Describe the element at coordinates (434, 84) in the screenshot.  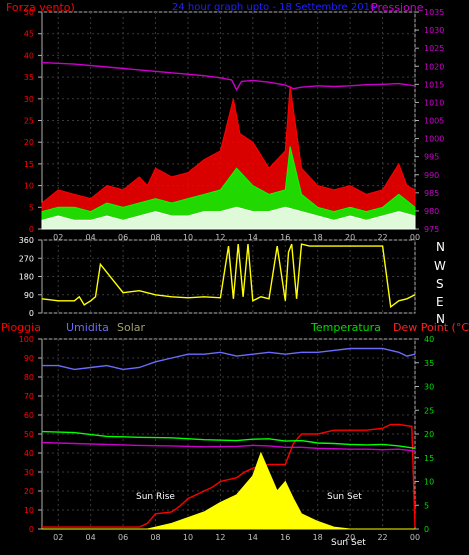
I see `y-right-tick-label: 1015` at that location.